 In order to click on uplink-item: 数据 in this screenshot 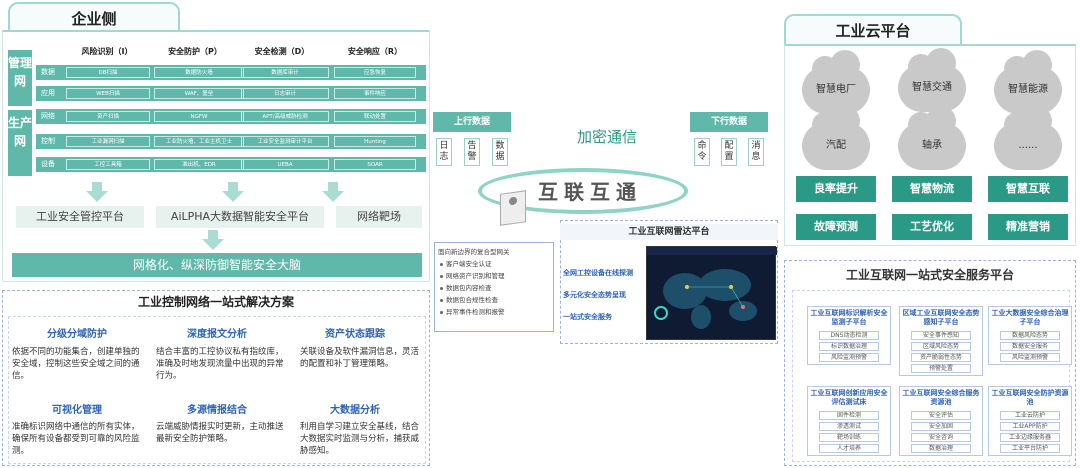, I will do `click(500, 152)`.